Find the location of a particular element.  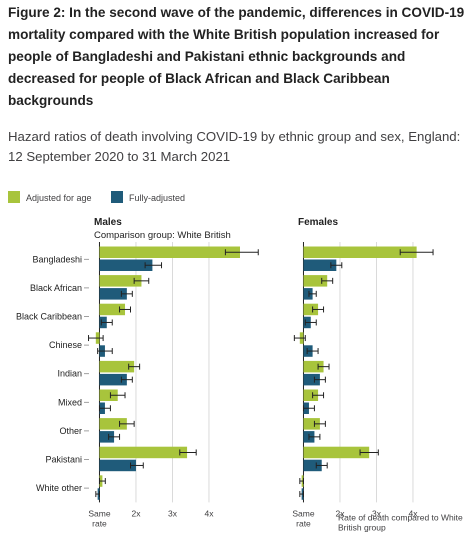

bar-females-adjusted-for-age-indian is located at coordinates (313, 366).